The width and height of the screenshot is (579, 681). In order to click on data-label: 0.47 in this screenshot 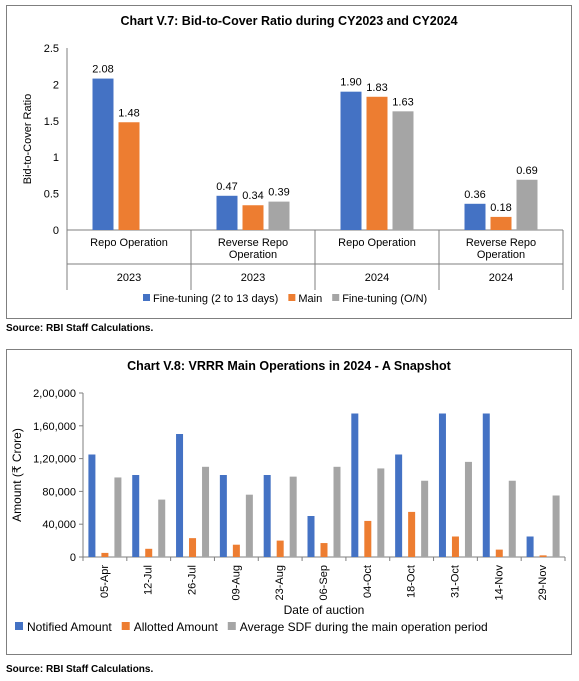, I will do `click(226, 187)`.